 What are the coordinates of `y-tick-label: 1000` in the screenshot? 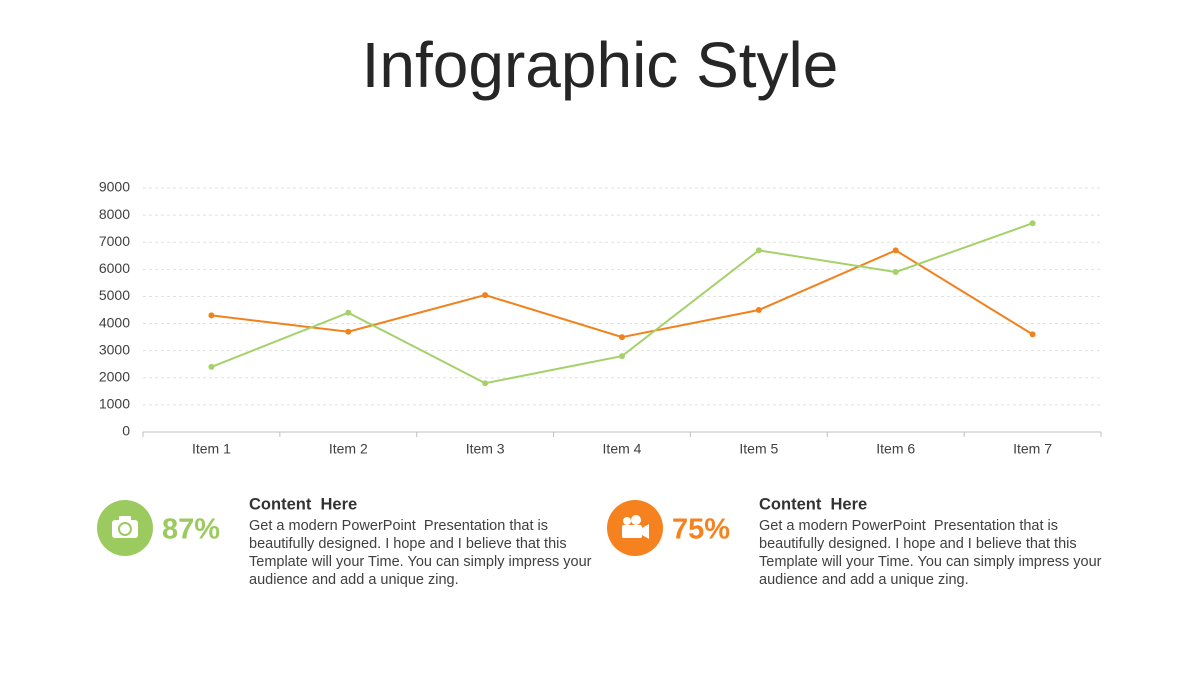 It's located at (114, 404).